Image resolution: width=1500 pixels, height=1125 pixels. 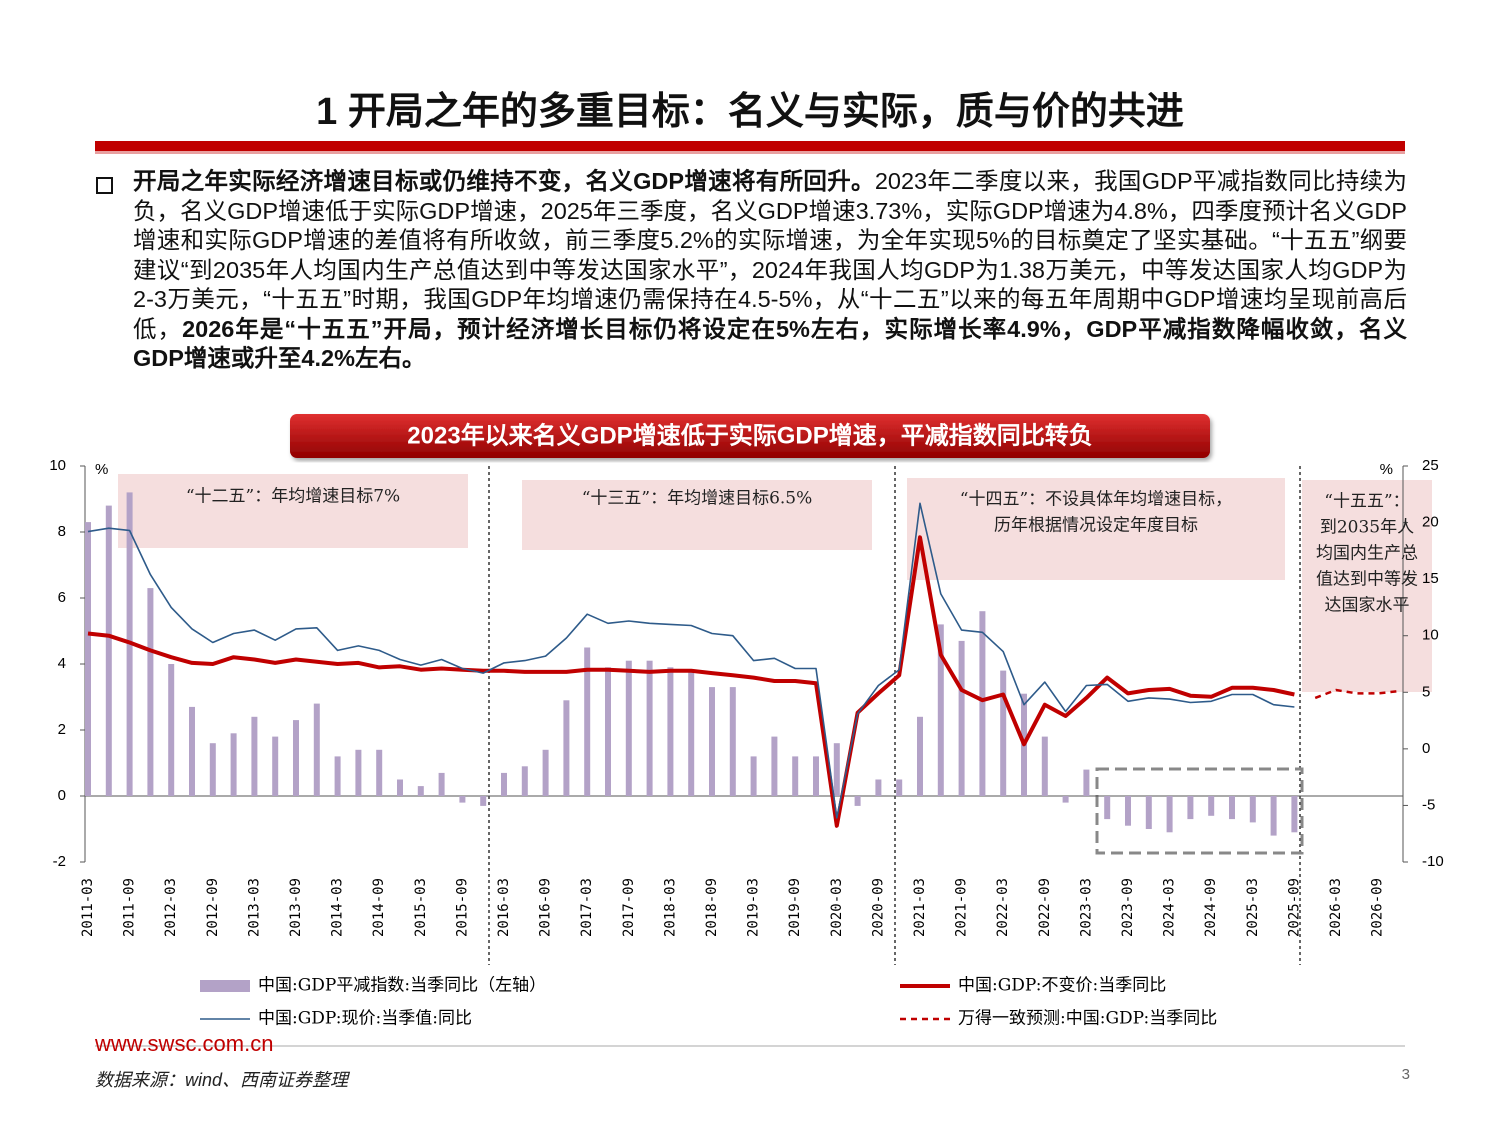 What do you see at coordinates (421, 907) in the screenshot?
I see `x-tick-label: 2015-03` at bounding box center [421, 907].